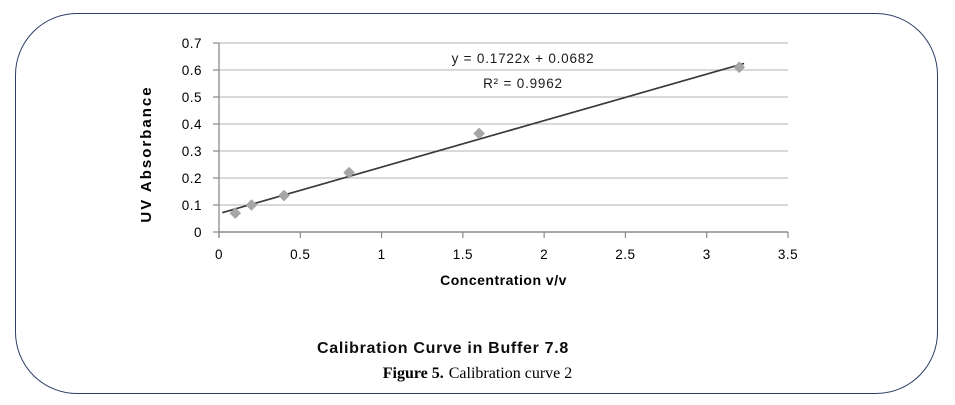 The width and height of the screenshot is (955, 405). I want to click on y-axis-title: UV Absorbance, so click(146, 153).